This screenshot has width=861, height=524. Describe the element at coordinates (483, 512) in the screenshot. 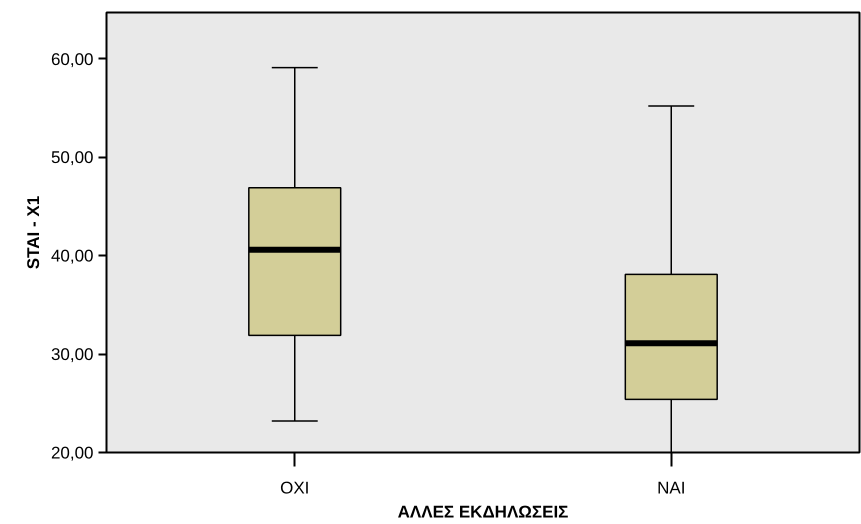

I see `x-axis-title: ΑΛΛΕΣ ΕΚΔΗΛΩΣΕΙΣ` at that location.